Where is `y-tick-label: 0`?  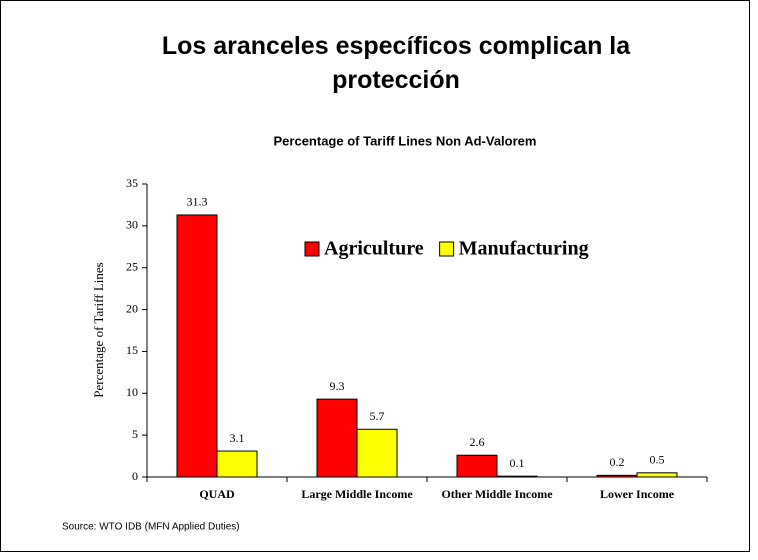
y-tick-label: 0 is located at coordinates (135, 476).